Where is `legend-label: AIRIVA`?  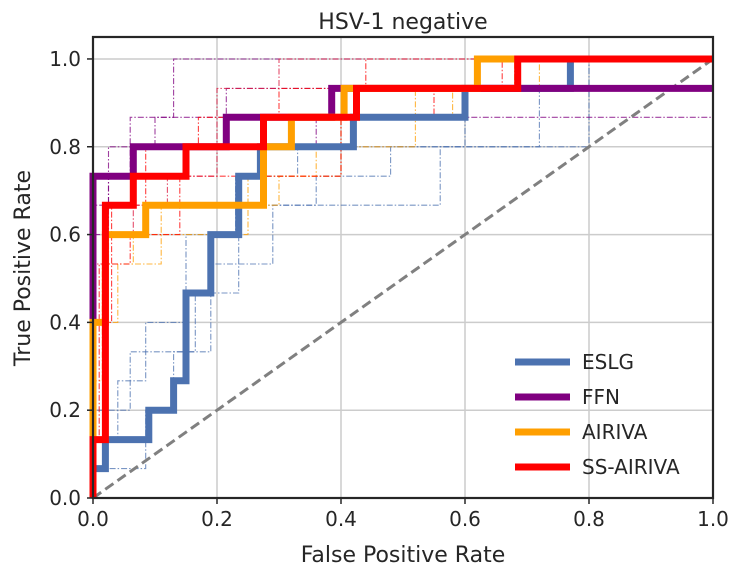 legend-label: AIRIVA is located at coordinates (615, 432).